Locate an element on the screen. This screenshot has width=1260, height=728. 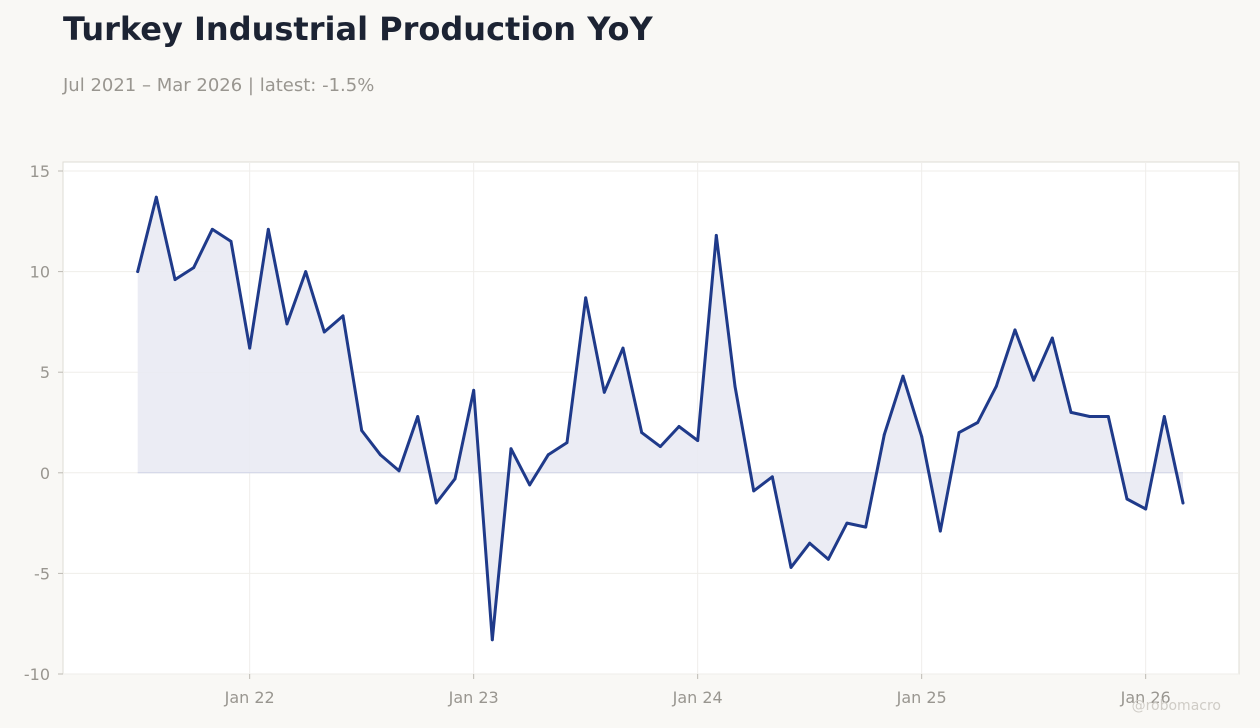
y-tick-label: -10 is located at coordinates (37, 674).